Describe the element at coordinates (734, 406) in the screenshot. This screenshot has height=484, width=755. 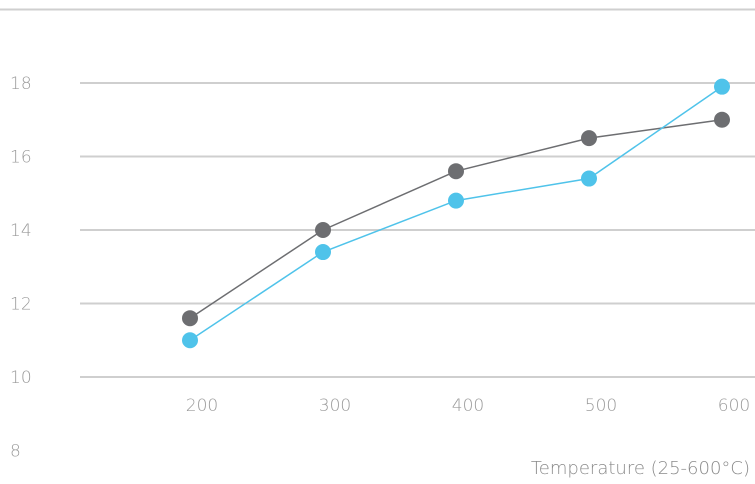
I see `x-tick-label: 600` at that location.